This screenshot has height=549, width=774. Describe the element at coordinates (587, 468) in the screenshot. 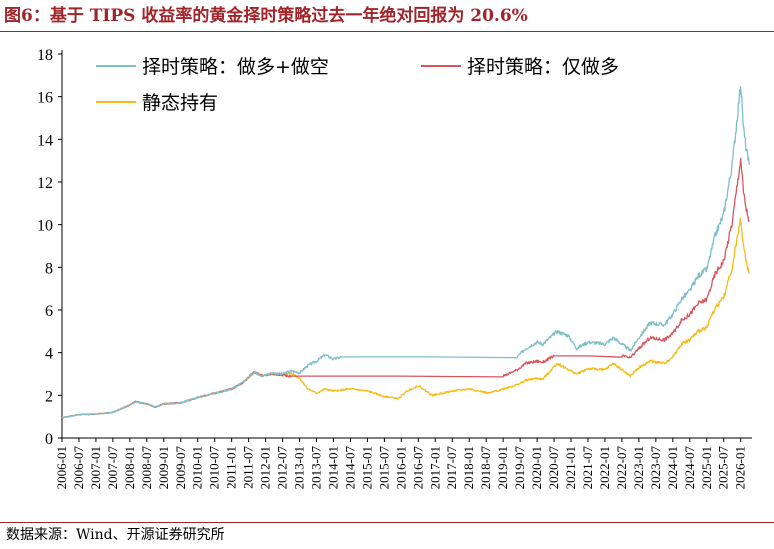

I see `x-tick-label: 2021-07` at that location.